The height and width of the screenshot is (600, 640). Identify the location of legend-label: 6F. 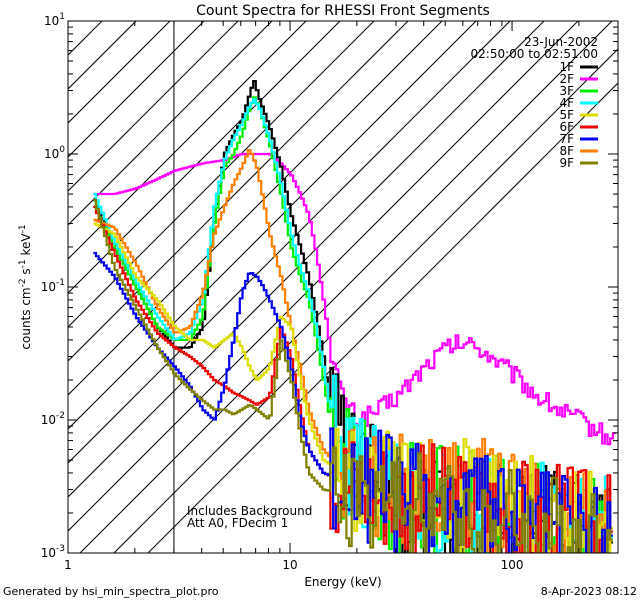
(566, 127).